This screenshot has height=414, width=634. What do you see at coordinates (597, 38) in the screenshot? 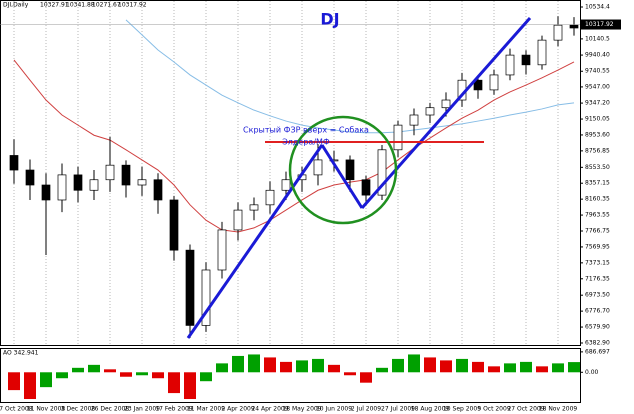
I see `y-tick-label: 10140.5` at bounding box center [597, 38].